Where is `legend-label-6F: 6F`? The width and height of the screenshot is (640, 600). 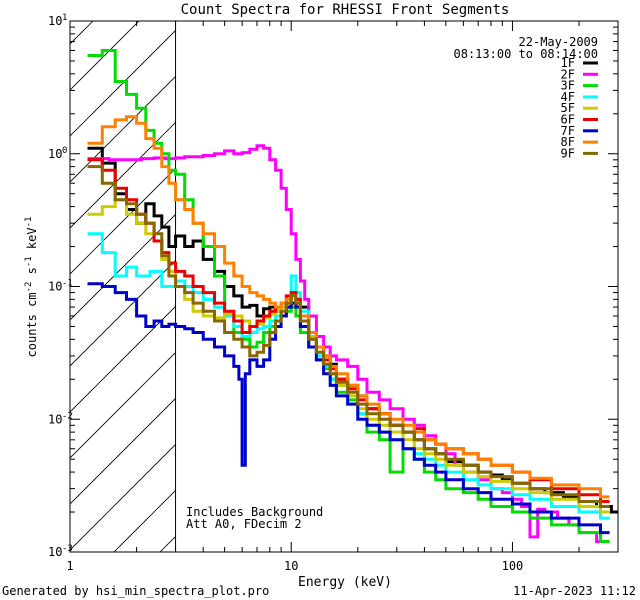
legend-label-6F: 6F is located at coordinates (568, 120).